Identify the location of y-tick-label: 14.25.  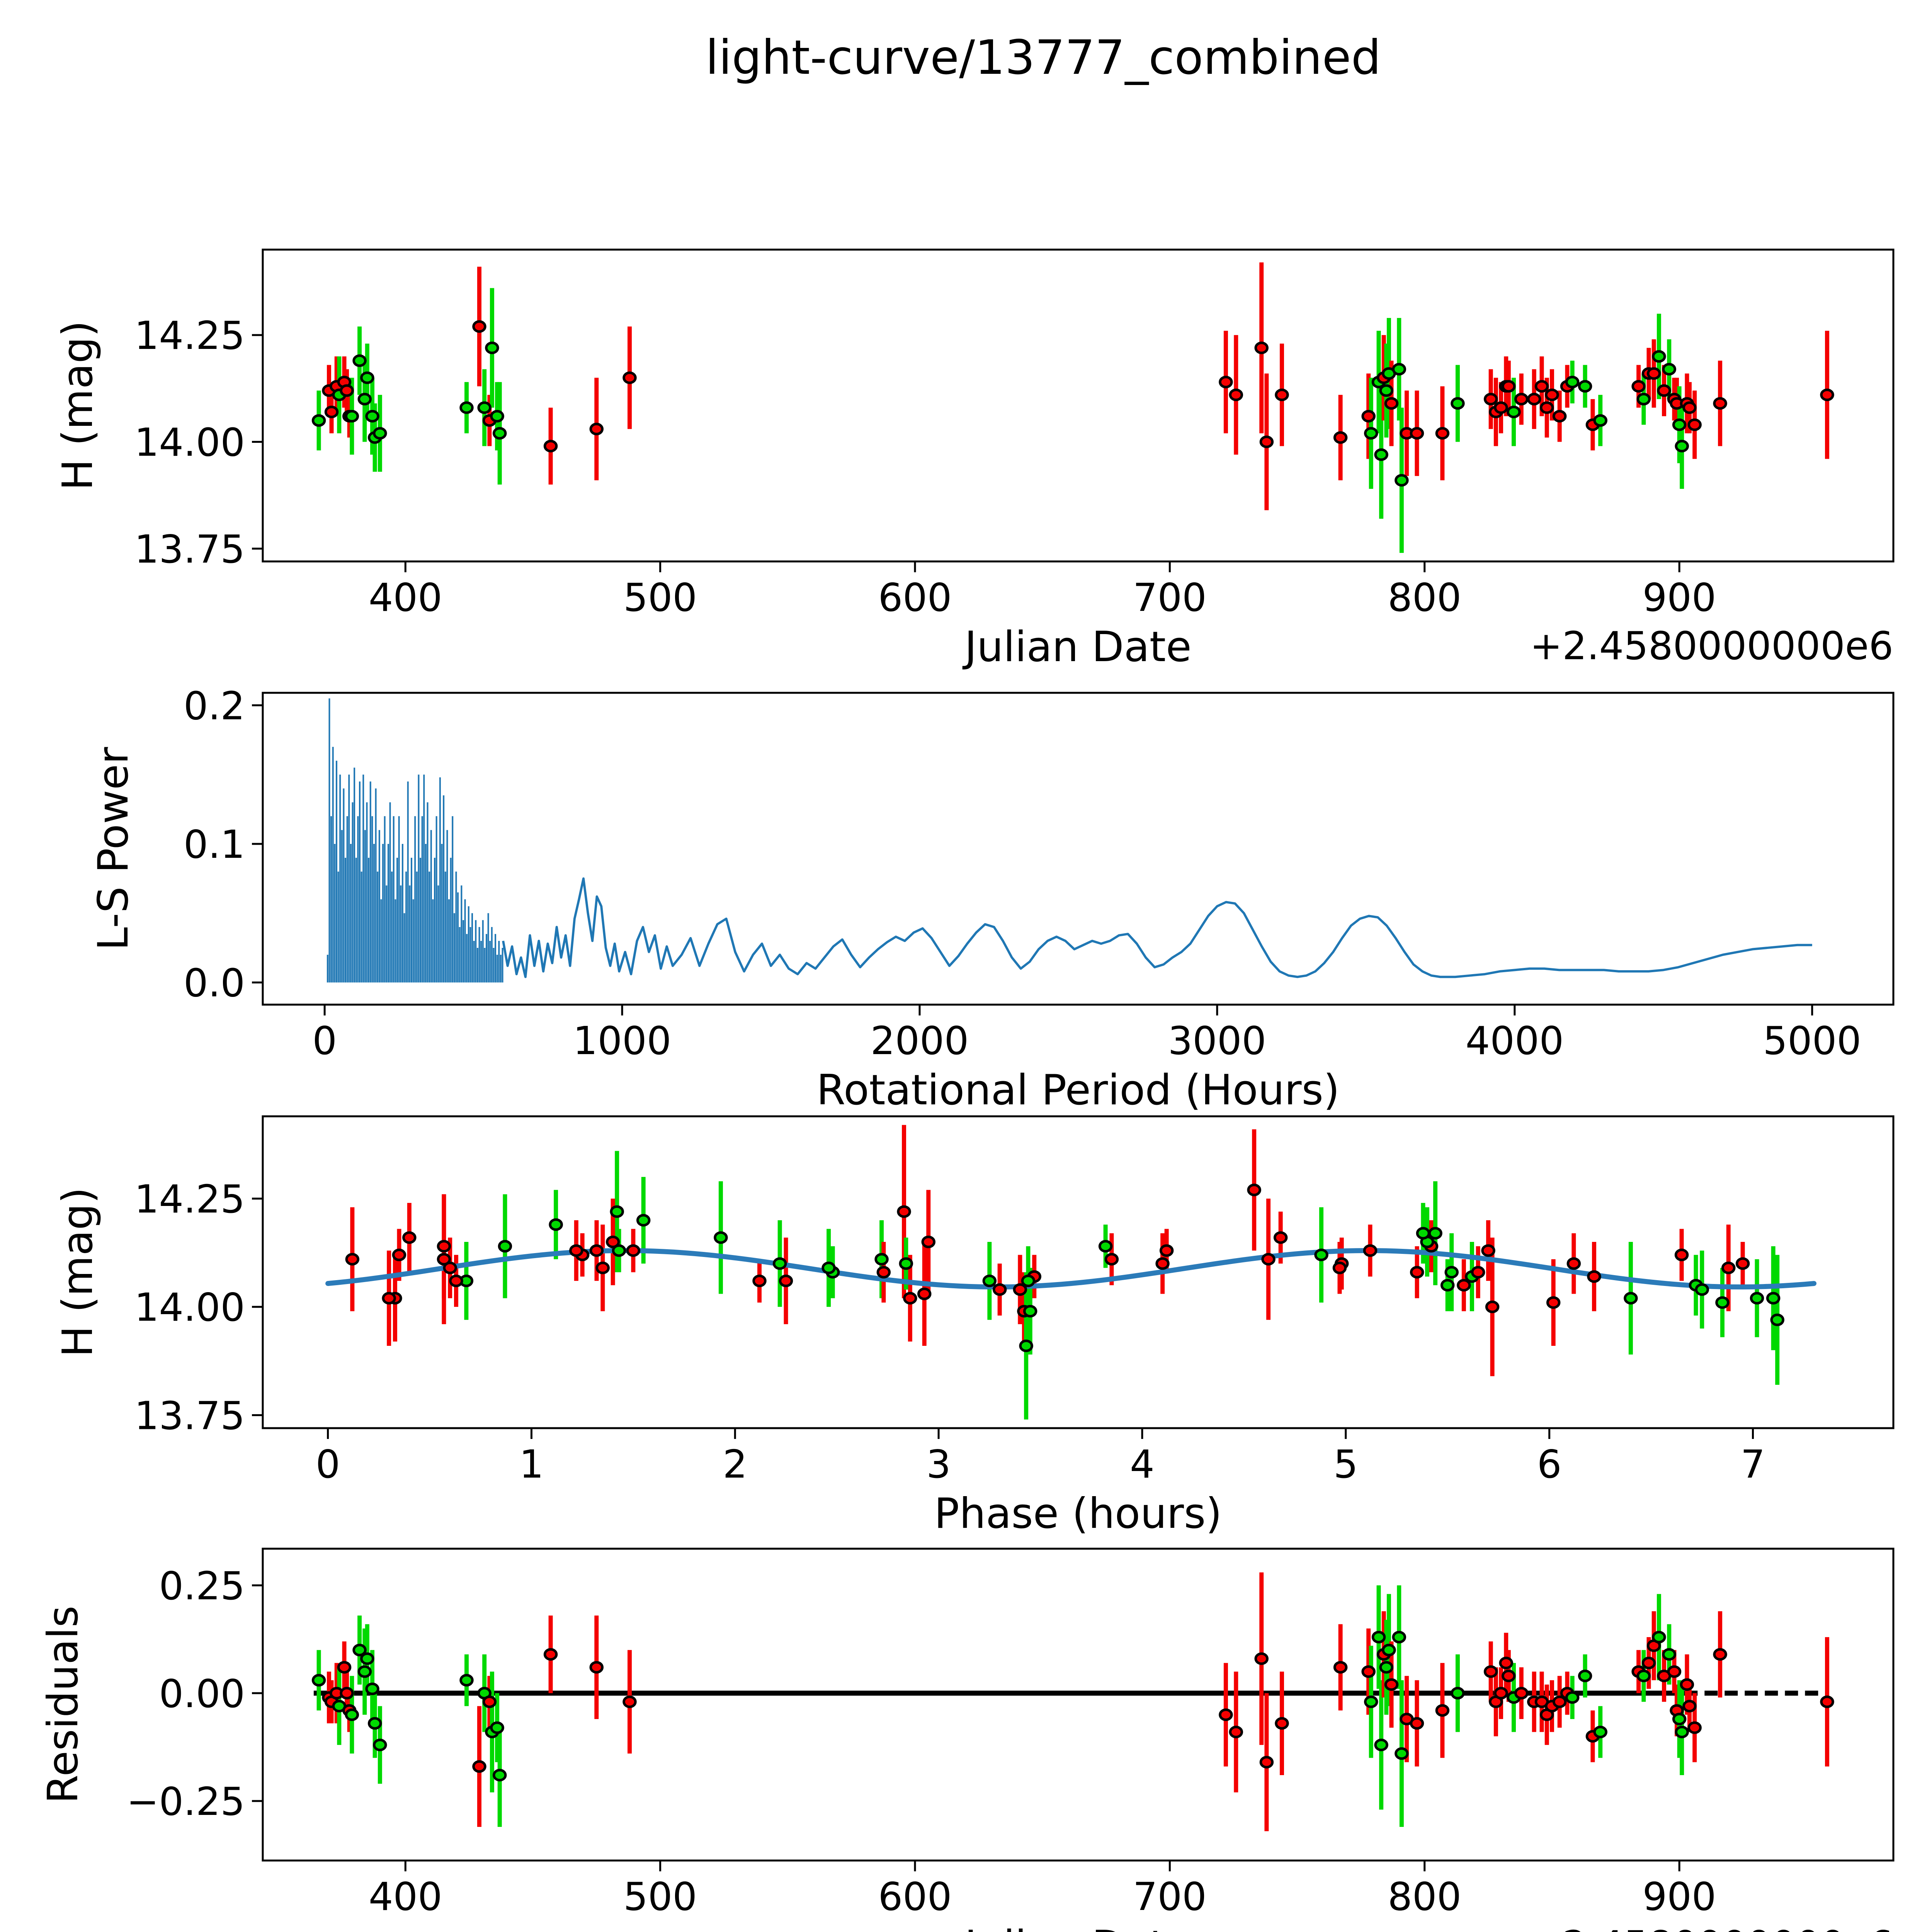
(190, 335).